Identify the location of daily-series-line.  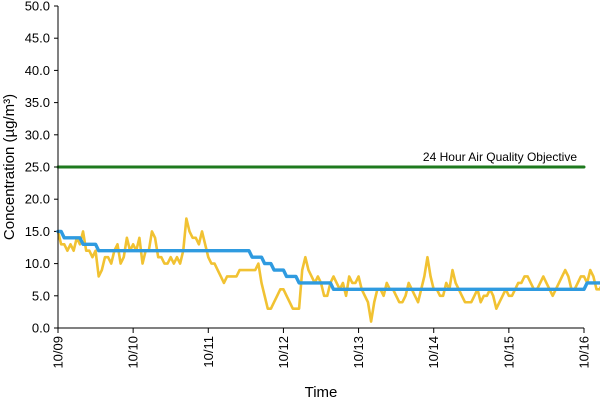
(328, 260).